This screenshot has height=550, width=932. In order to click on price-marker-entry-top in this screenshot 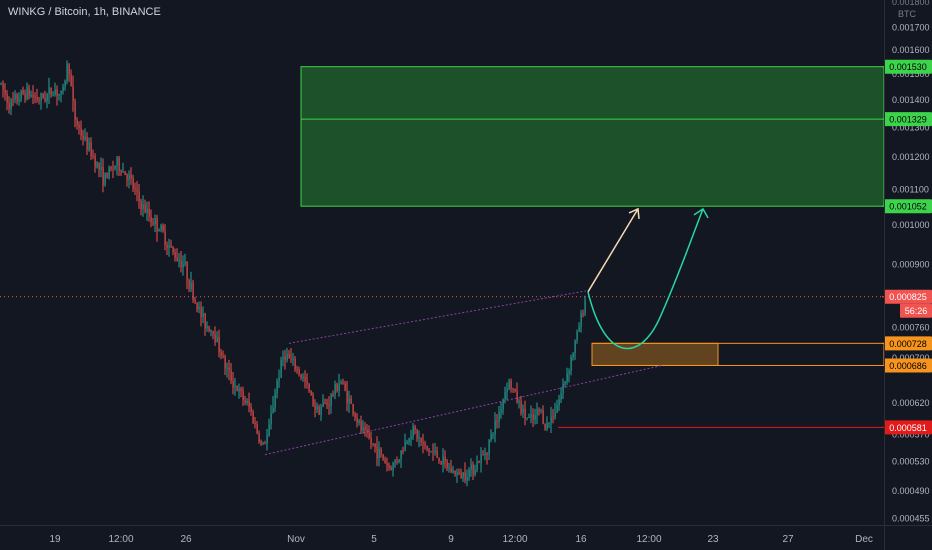, I will do `click(908, 343)`.